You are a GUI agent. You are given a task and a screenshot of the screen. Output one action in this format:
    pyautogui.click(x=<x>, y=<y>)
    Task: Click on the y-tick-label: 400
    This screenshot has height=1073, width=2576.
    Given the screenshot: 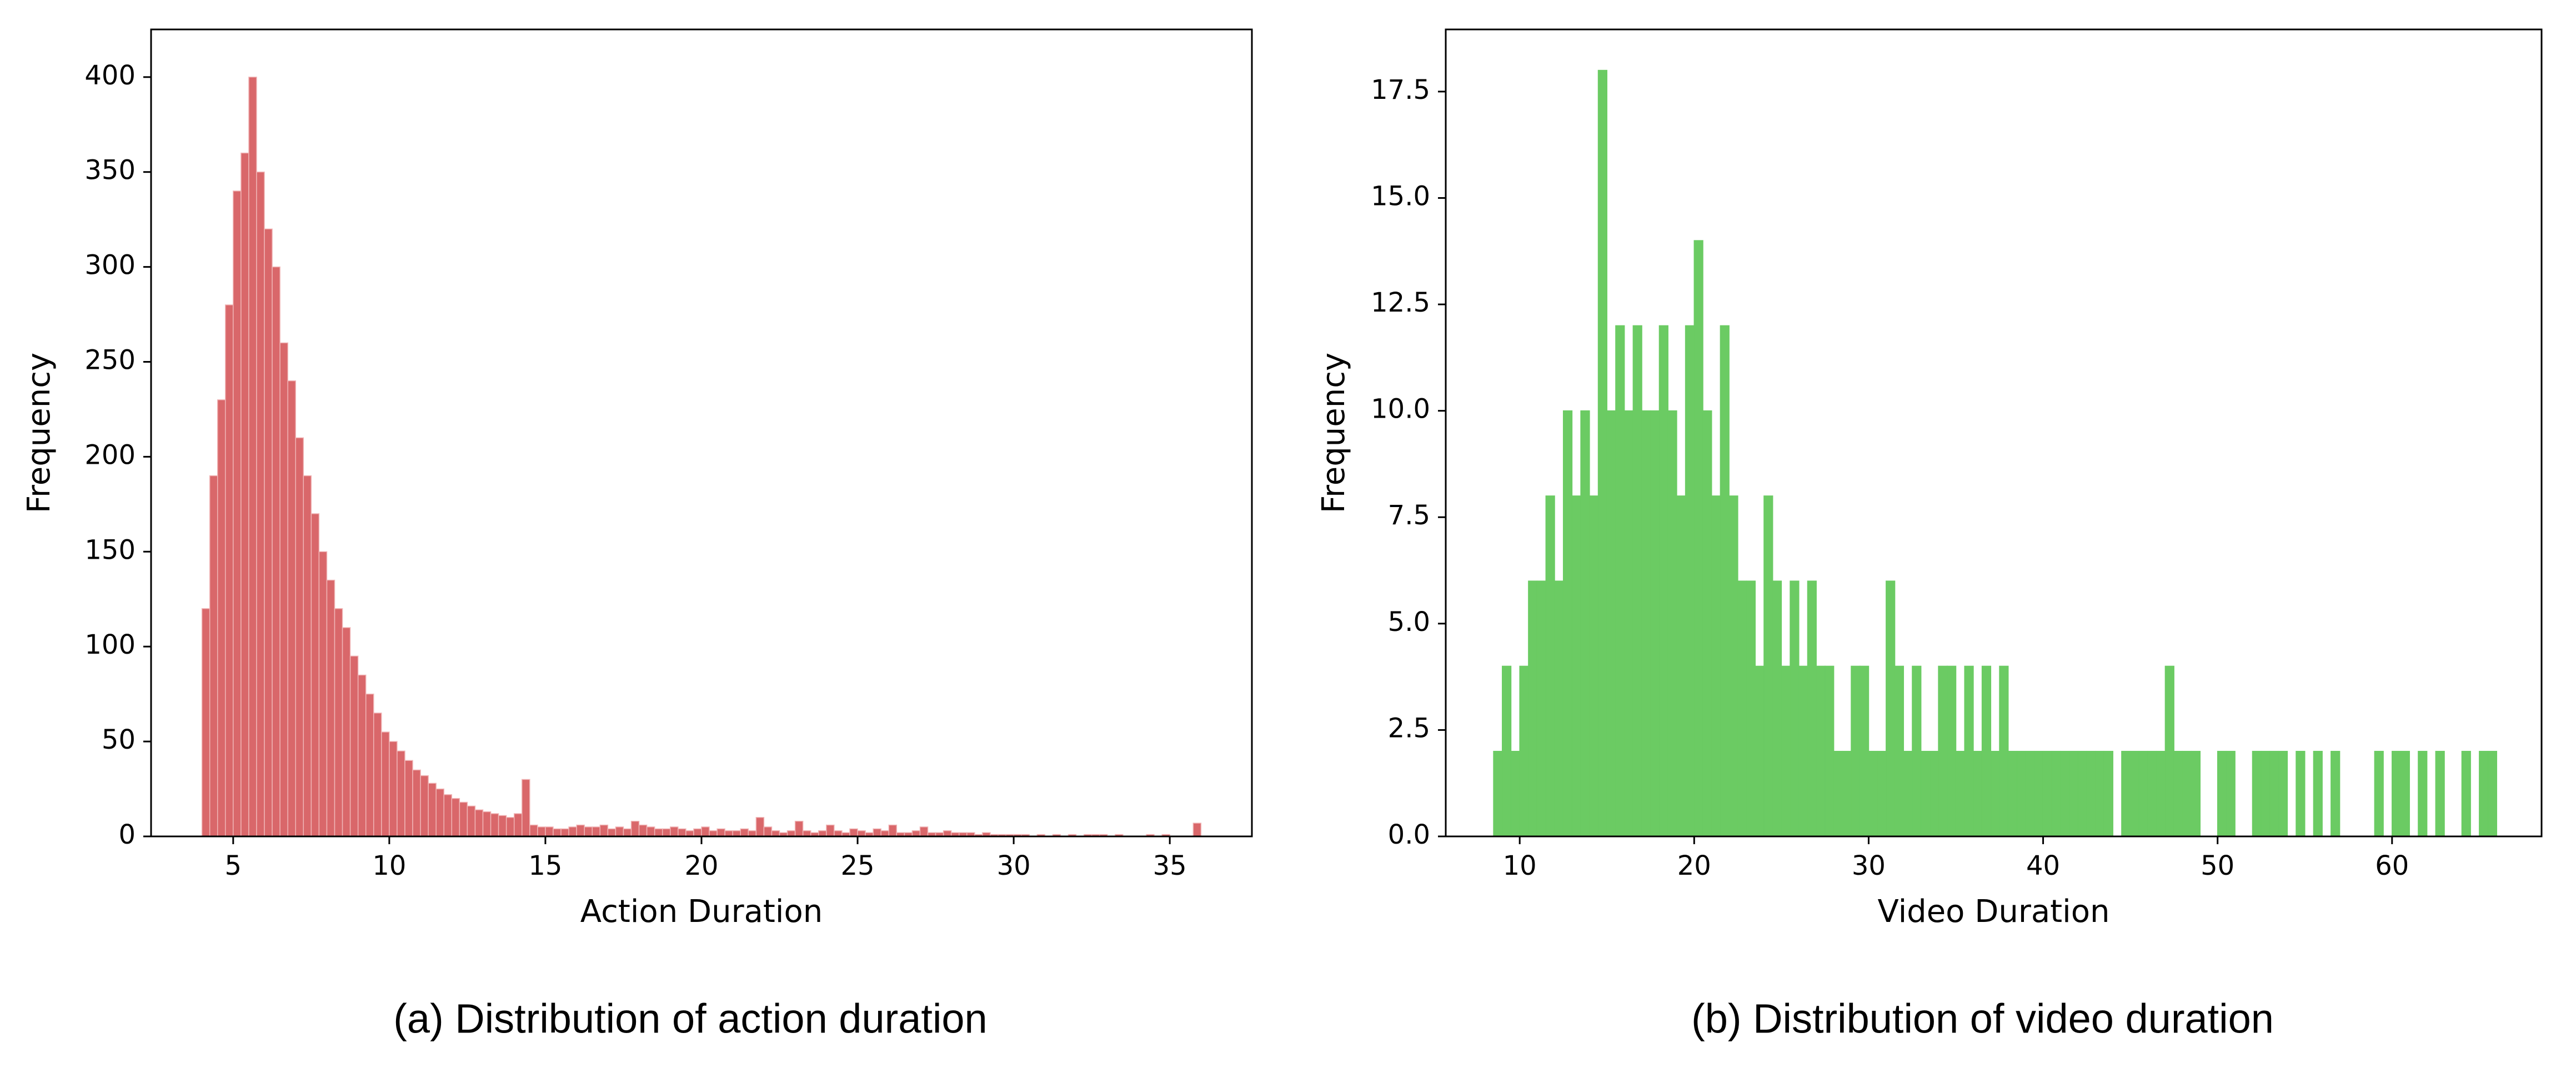 What is the action you would take?
    pyautogui.click(x=110, y=75)
    